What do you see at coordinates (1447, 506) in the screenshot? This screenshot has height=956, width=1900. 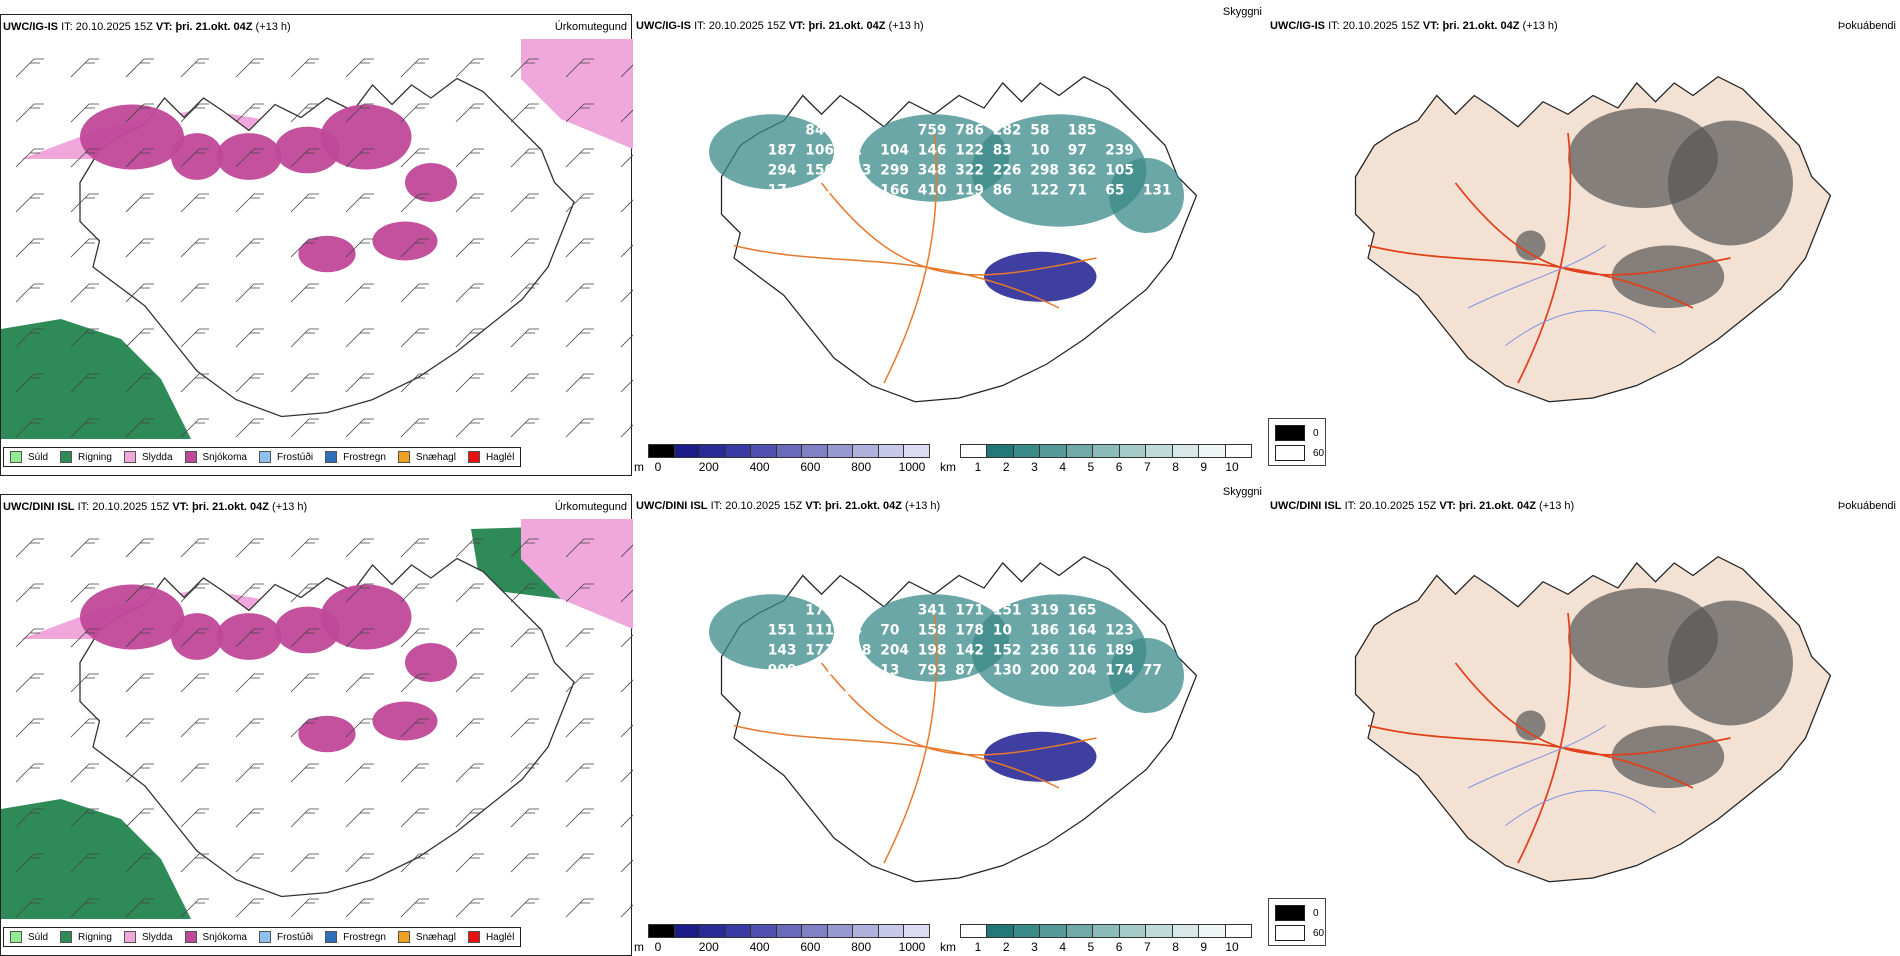 I see `vt-label: VT:` at bounding box center [1447, 506].